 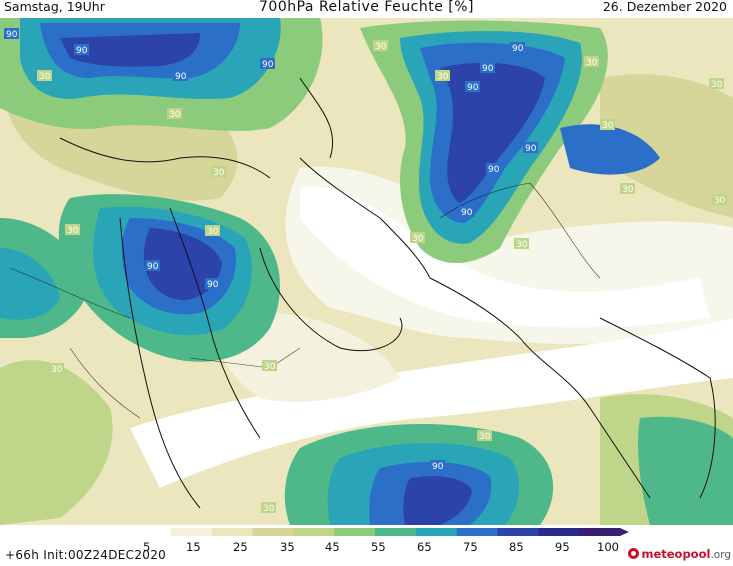 I want to click on colorbar-tick: 100, so click(x=608, y=547).